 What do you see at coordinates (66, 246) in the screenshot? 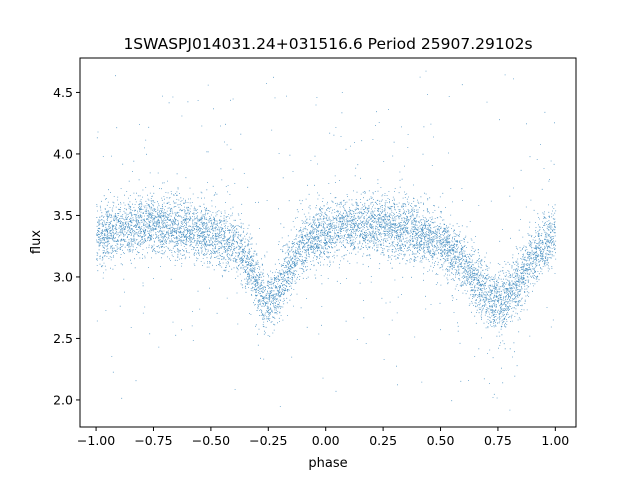
I see `y-axis-ticks: 2.0 2.5 3.0 3.5 4.0 4.5` at bounding box center [66, 246].